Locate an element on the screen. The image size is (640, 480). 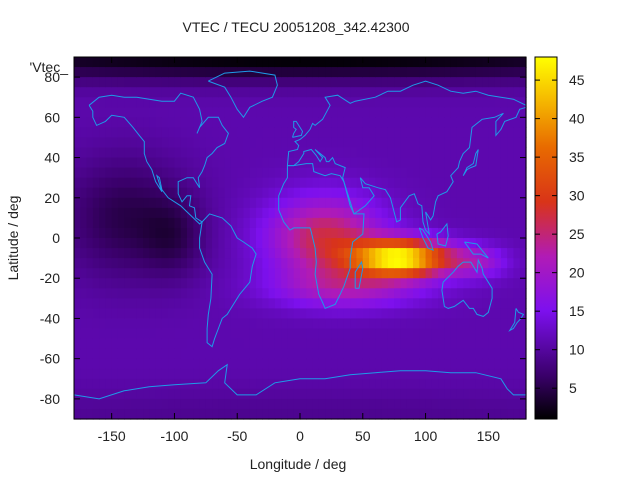
colorbar-tick-label: 25 is located at coordinates (577, 234).